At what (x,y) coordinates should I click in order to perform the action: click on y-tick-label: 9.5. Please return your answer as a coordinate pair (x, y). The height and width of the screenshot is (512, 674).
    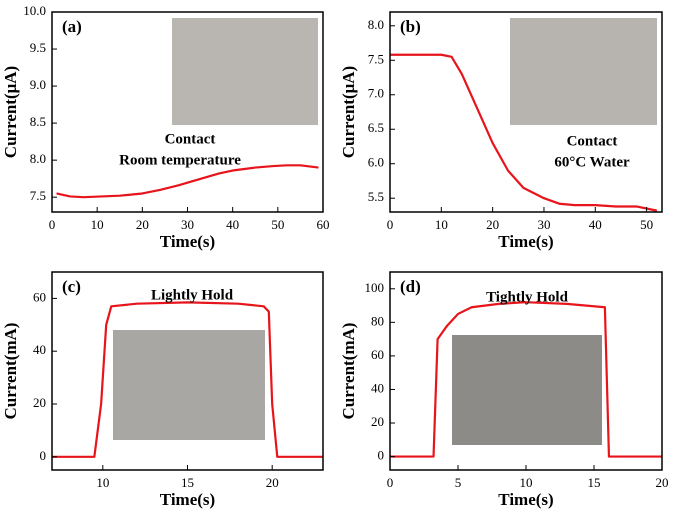
    Looking at the image, I should click on (38, 47).